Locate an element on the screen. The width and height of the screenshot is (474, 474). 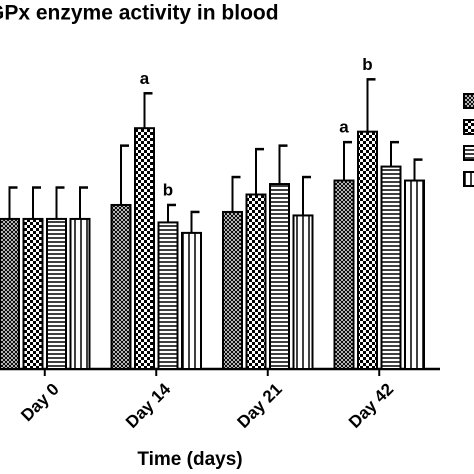
x-tick-label: Day 0 is located at coordinates (40, 403).